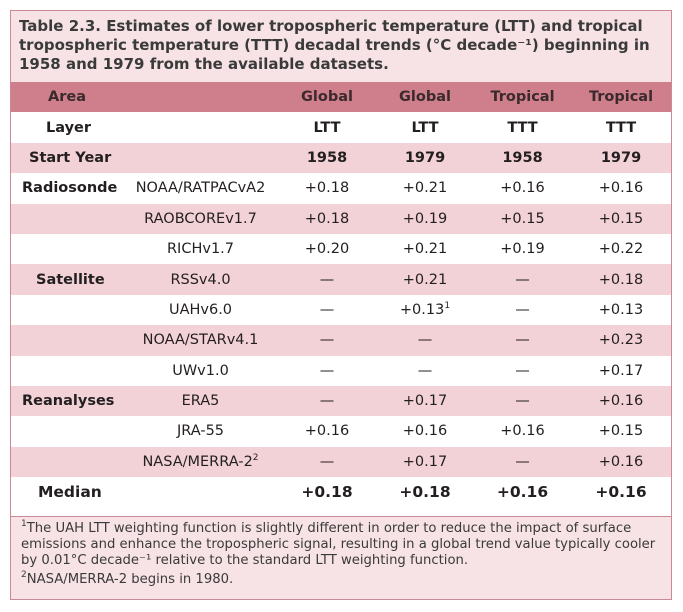 The width and height of the screenshot is (683, 612). What do you see at coordinates (341, 579) in the screenshot?
I see `footnote-2: 2NASA/MERRA-2 begins in 1980.` at bounding box center [341, 579].